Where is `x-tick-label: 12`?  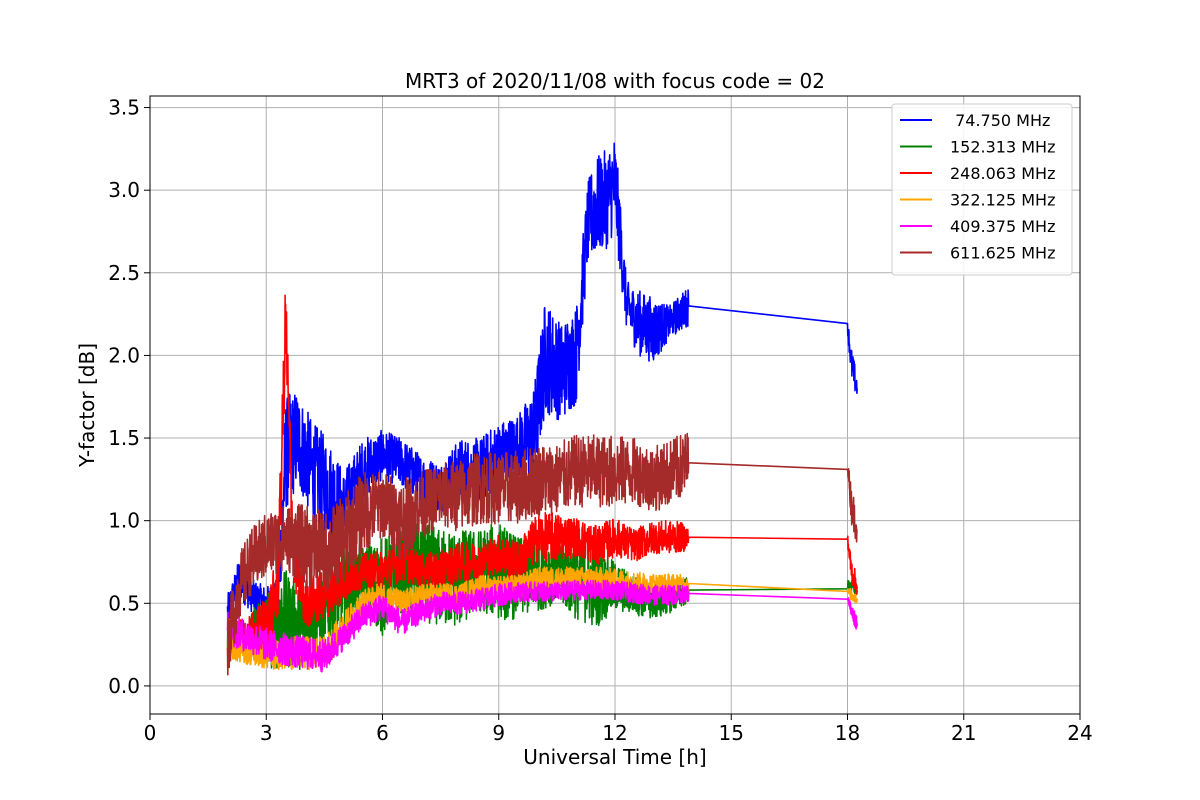
x-tick-label: 12 is located at coordinates (614, 733).